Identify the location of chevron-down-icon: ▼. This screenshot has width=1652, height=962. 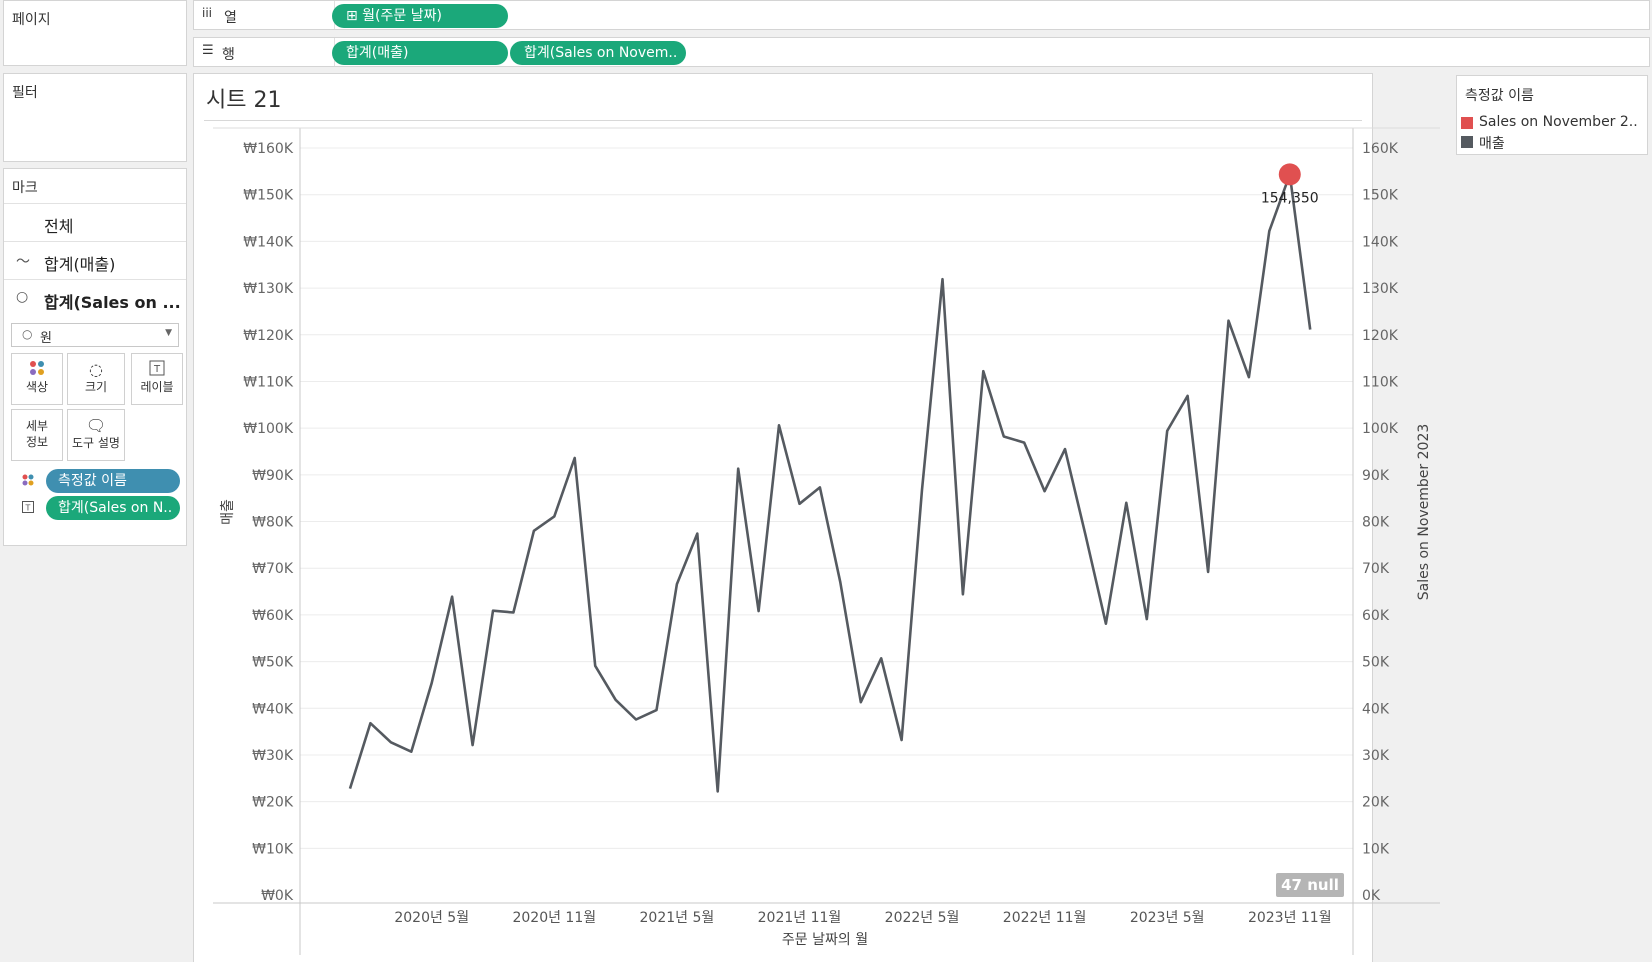
(168, 333).